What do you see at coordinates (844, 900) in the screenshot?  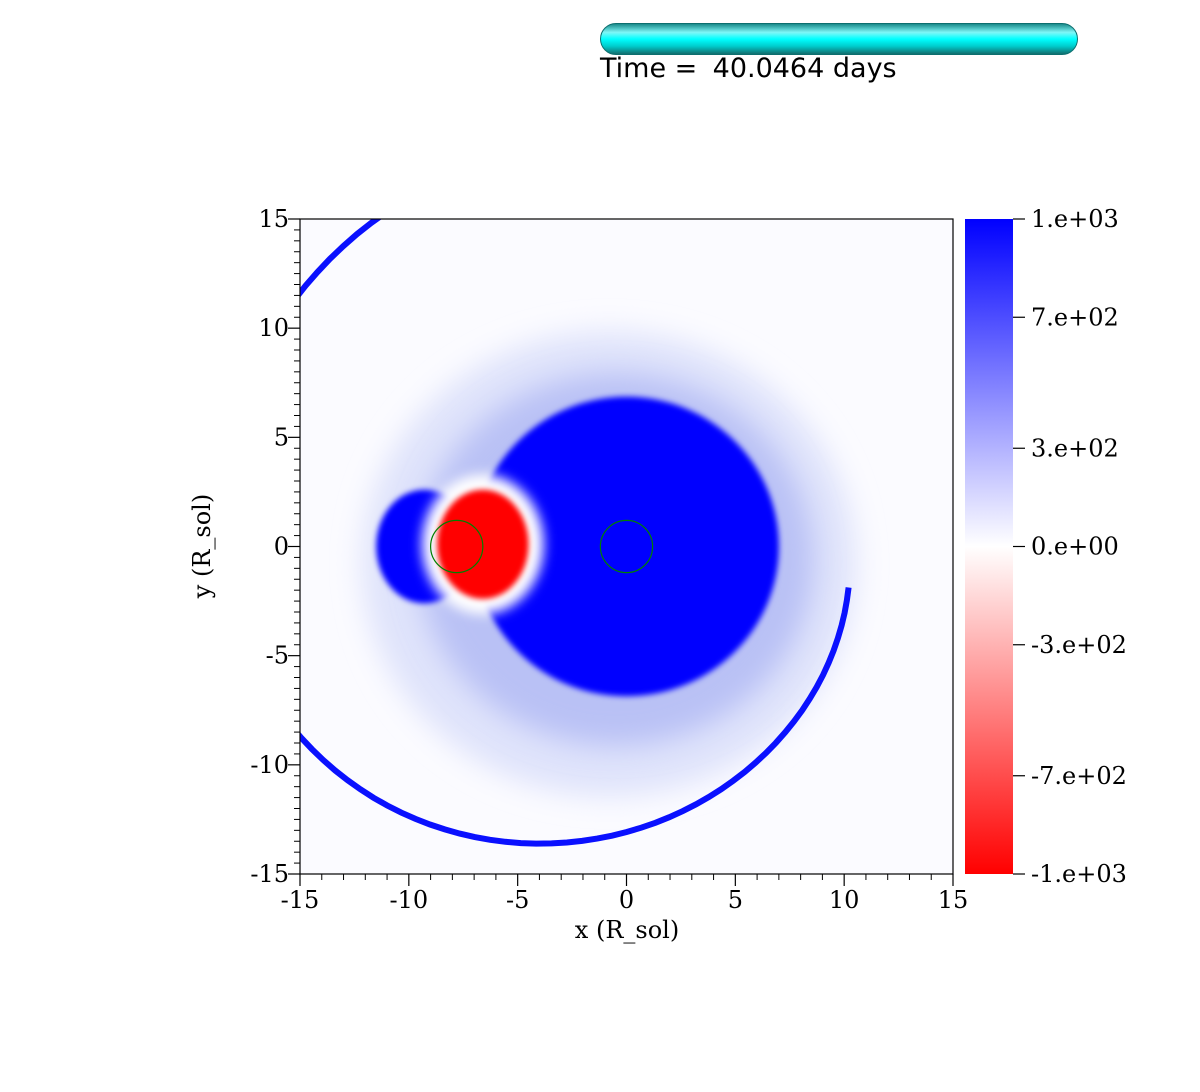 I see `x-tick-label: 10` at bounding box center [844, 900].